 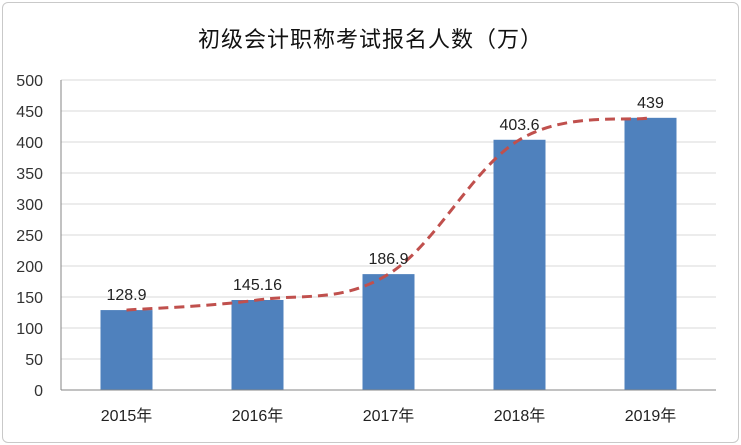 What do you see at coordinates (126, 295) in the screenshot?
I see `data-label: 128.9` at bounding box center [126, 295].